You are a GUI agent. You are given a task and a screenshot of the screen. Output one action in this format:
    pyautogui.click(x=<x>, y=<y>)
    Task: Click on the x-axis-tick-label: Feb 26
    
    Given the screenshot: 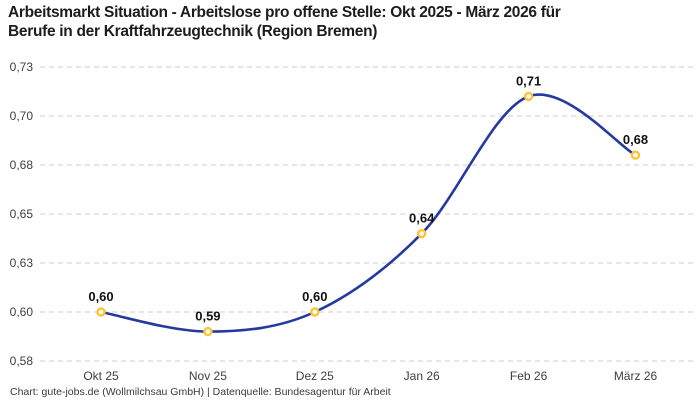 What is the action you would take?
    pyautogui.click(x=529, y=376)
    